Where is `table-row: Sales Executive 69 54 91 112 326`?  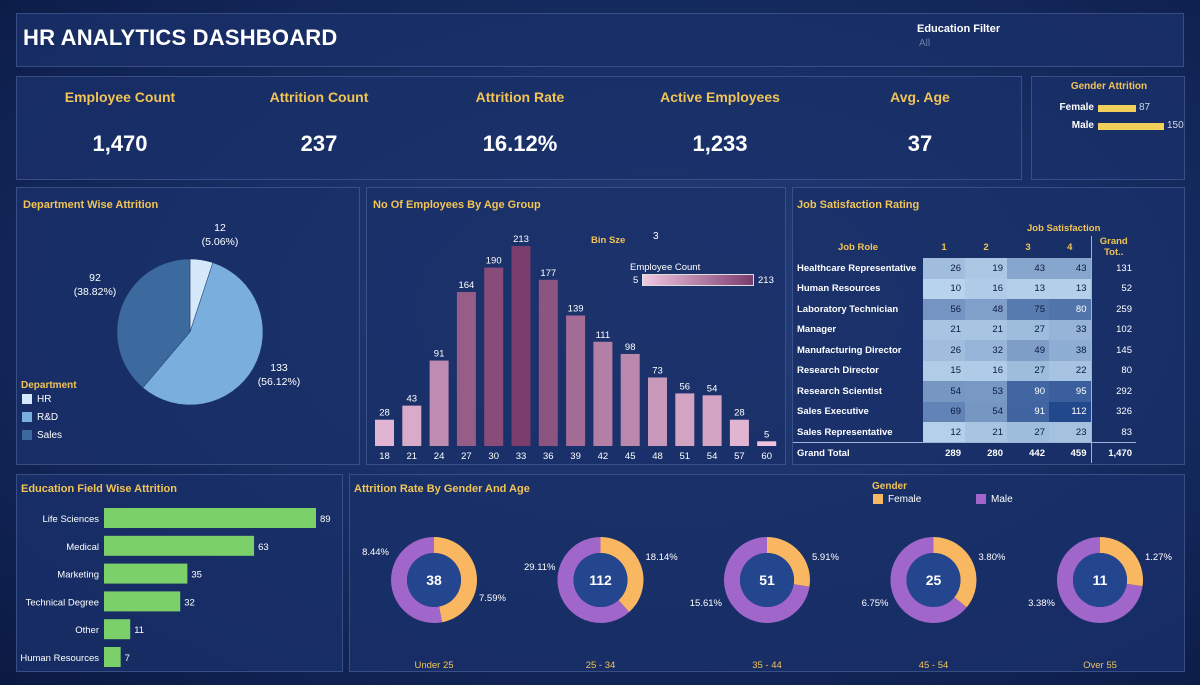
table-row: Sales Executive 69 54 91 112 326 is located at coordinates (964, 411).